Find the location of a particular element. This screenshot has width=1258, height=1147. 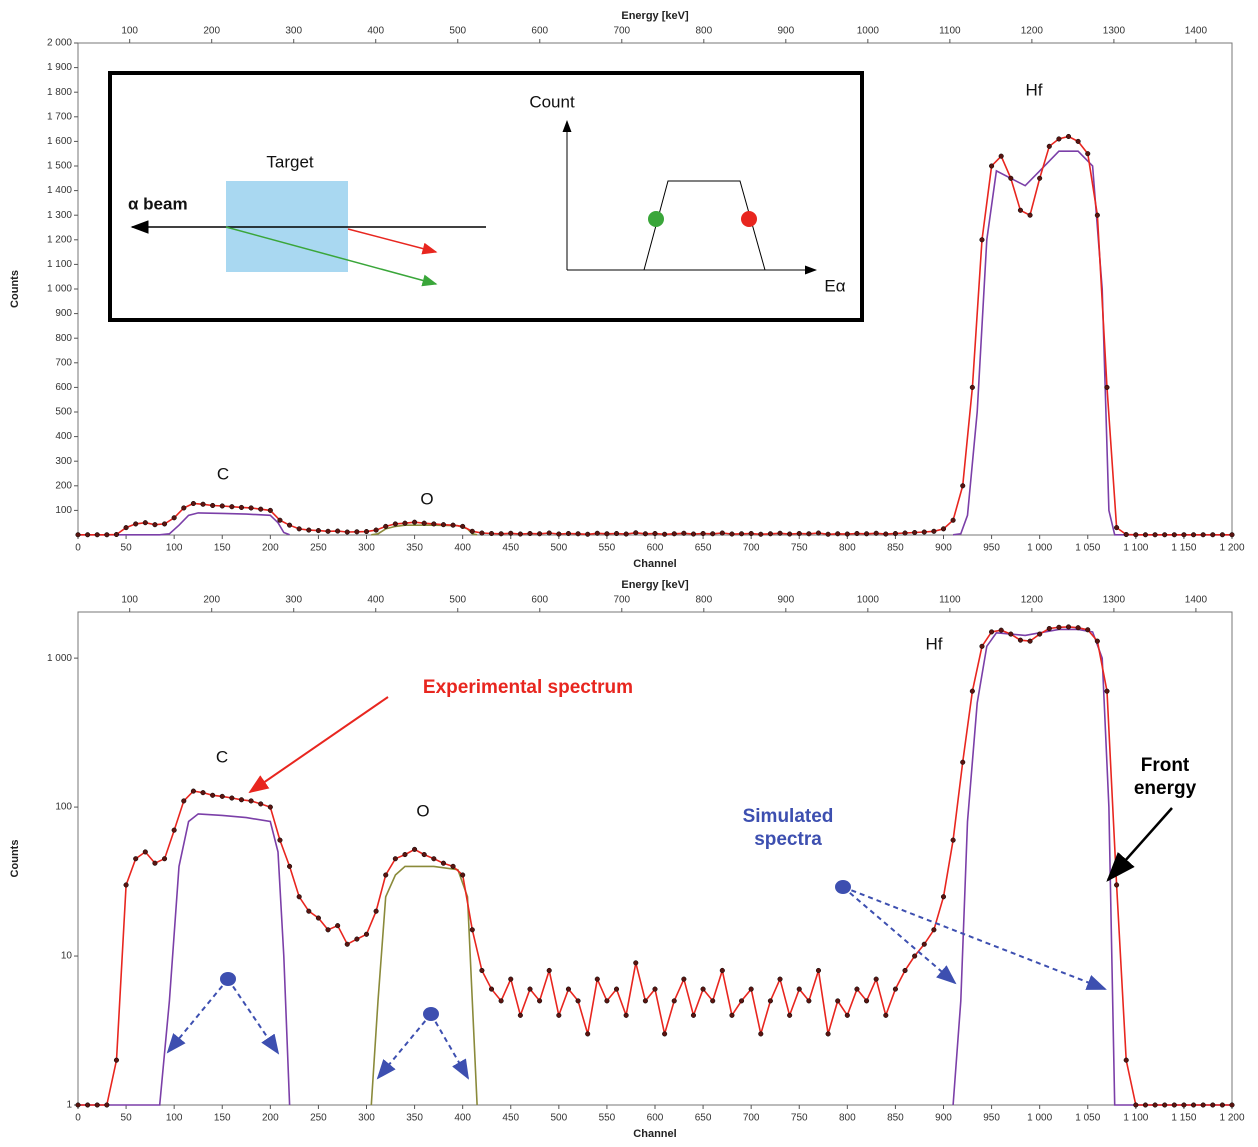

x2-tick-label: 1000 is located at coordinates (868, 31).